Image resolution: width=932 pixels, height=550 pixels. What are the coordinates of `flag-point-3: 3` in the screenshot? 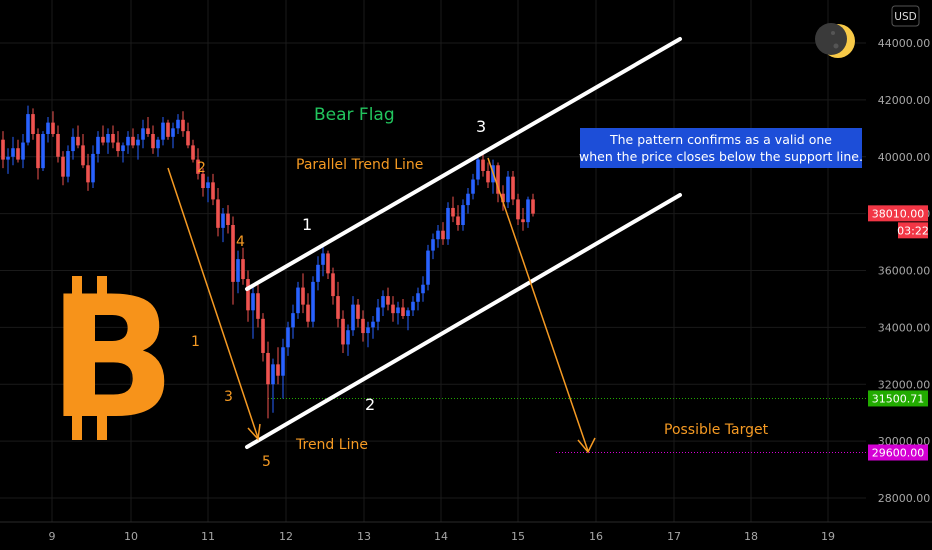 It's located at (481, 126).